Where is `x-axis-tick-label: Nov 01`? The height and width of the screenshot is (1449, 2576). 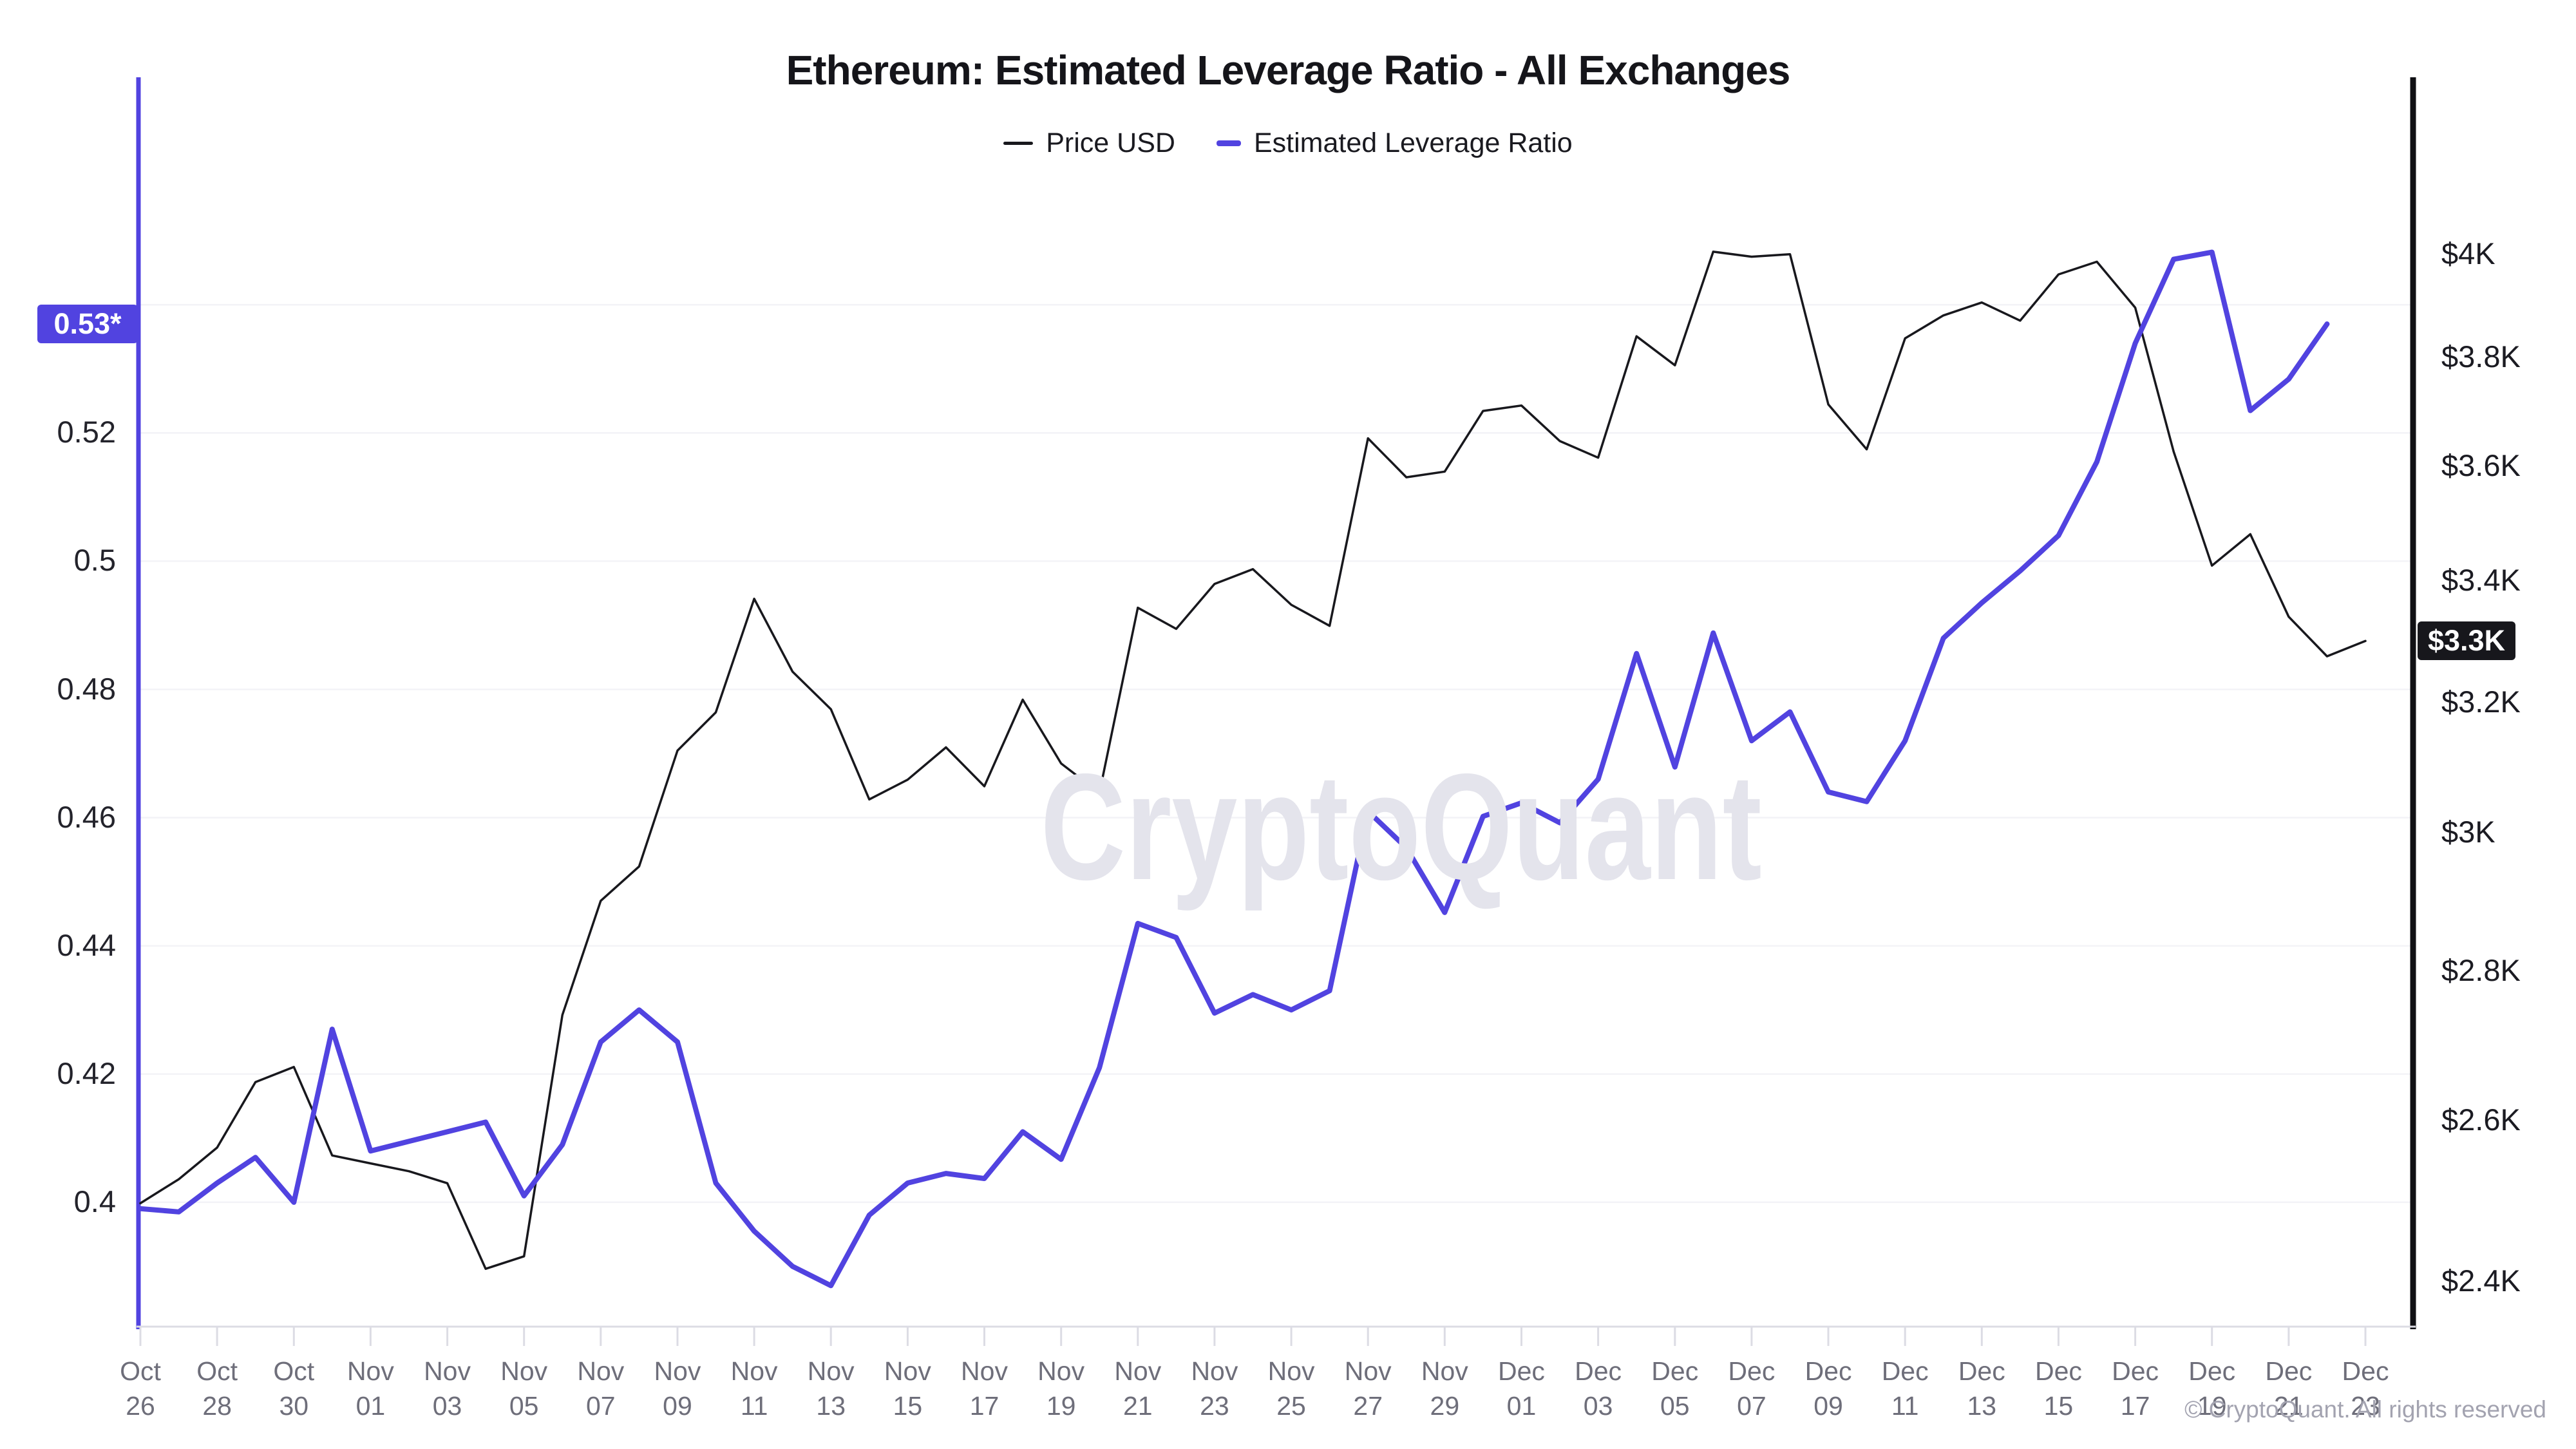 x-axis-tick-label: Nov 01 is located at coordinates (370, 1388).